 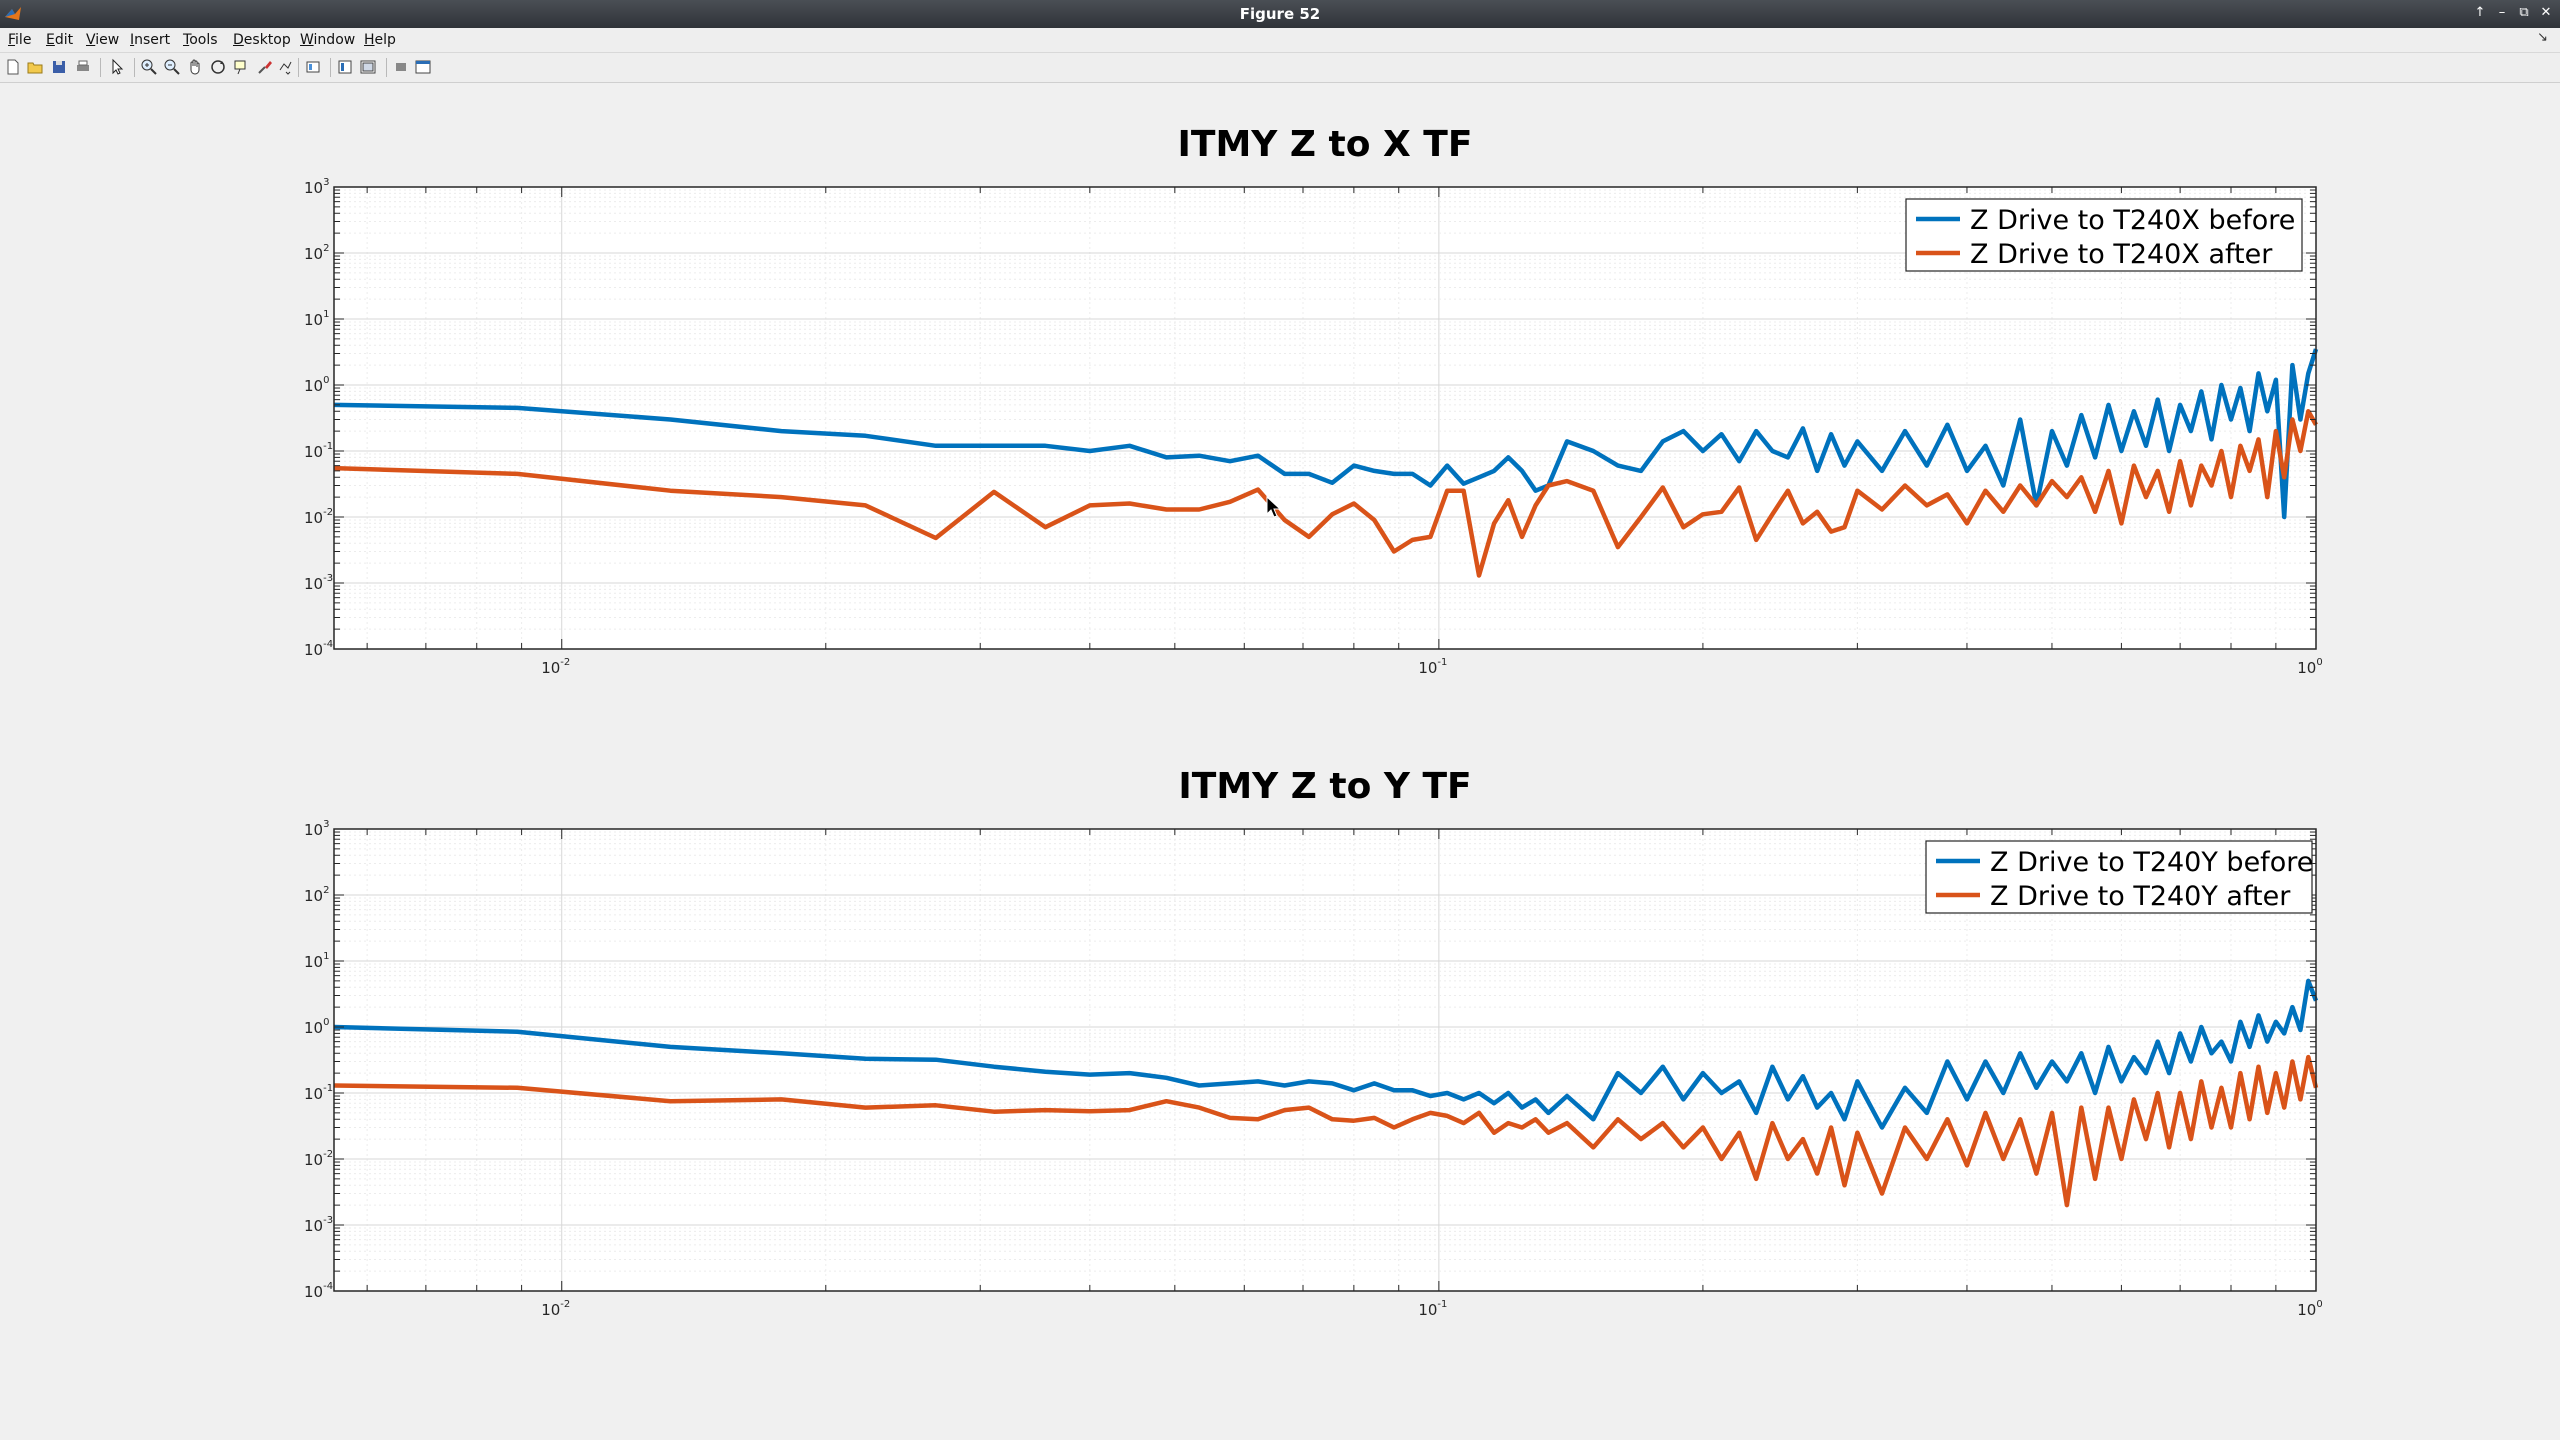 What do you see at coordinates (2140, 896) in the screenshot?
I see `legend-entry: Z Drive to T240Y after` at bounding box center [2140, 896].